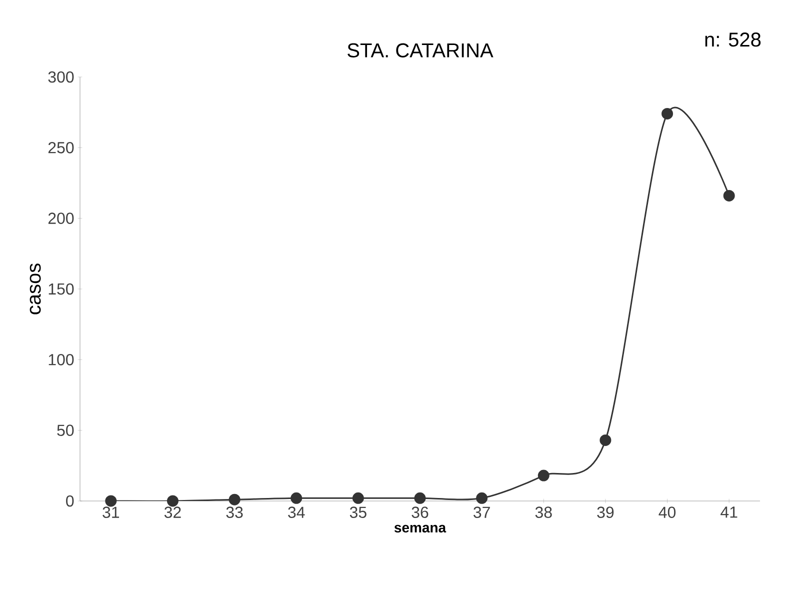  I want to click on x-axis-title: semana, so click(420, 528).